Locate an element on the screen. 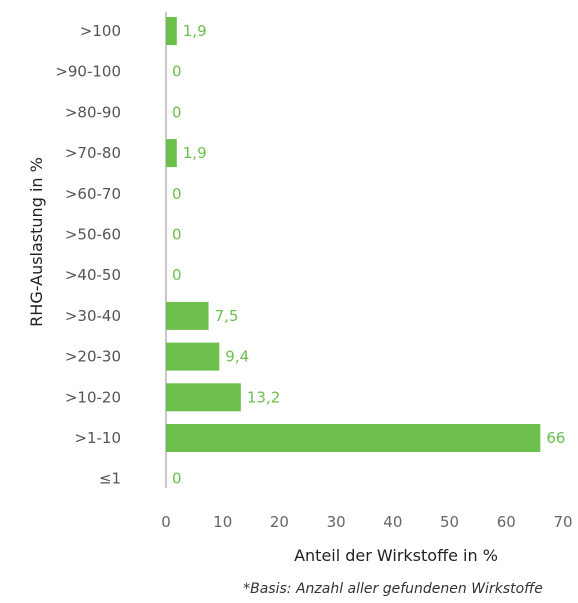 The image size is (578, 603). category-label: ≤1 is located at coordinates (110, 479).